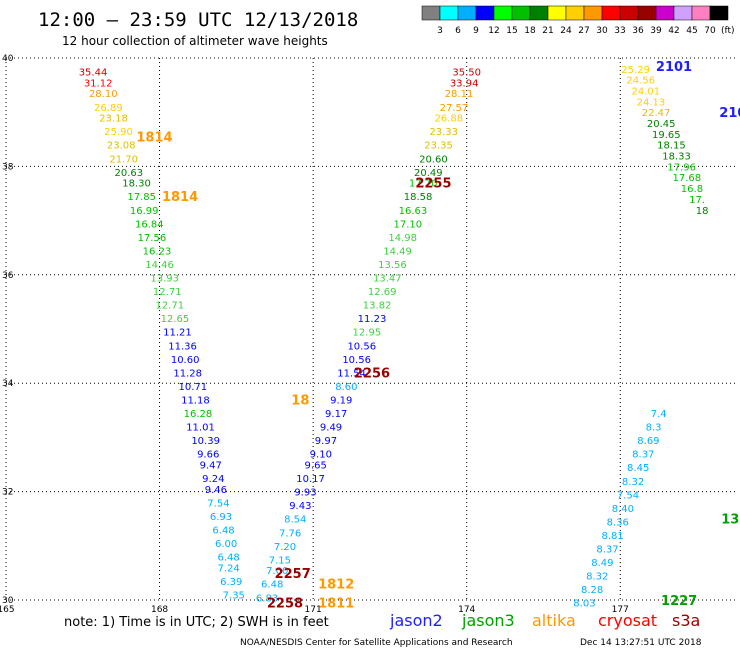 The width and height of the screenshot is (740, 650). What do you see at coordinates (316, 466) in the screenshot?
I see `data-point-label: 9.65` at bounding box center [316, 466].